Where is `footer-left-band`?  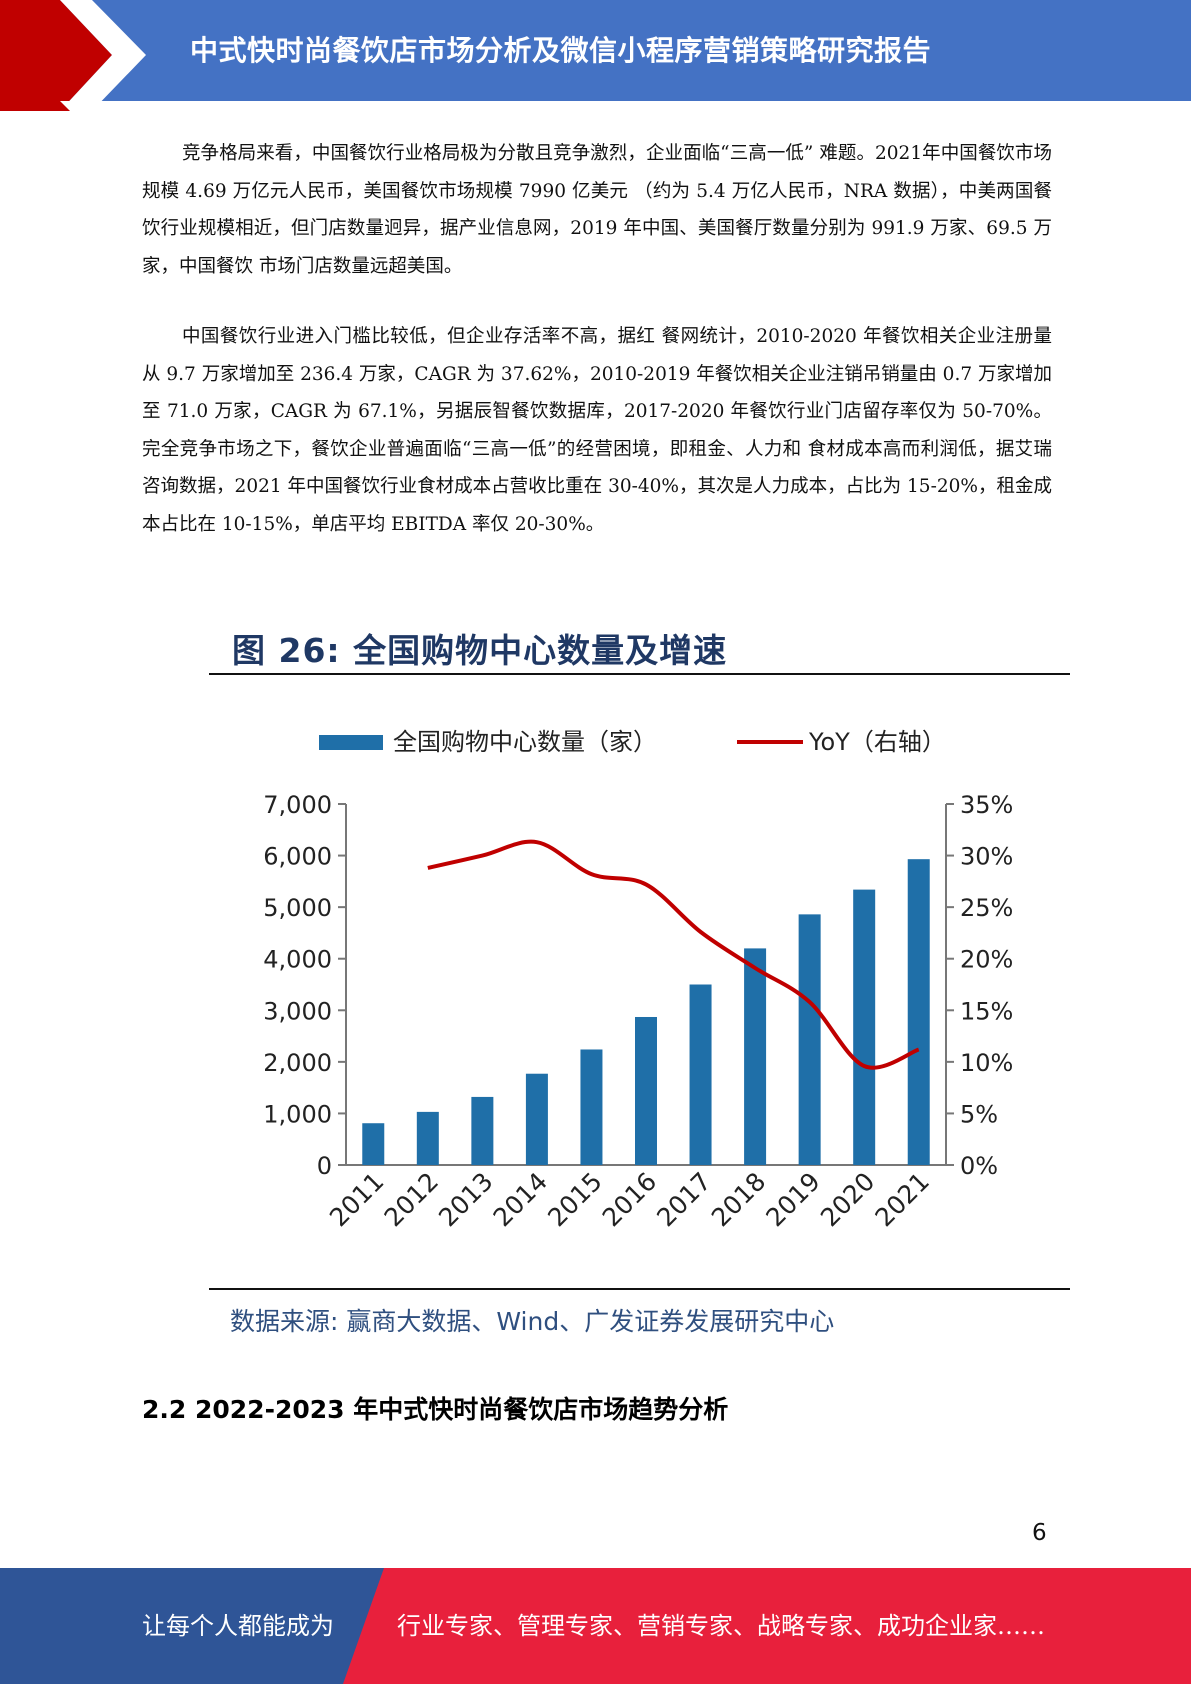
footer-left-band is located at coordinates (192, 1626).